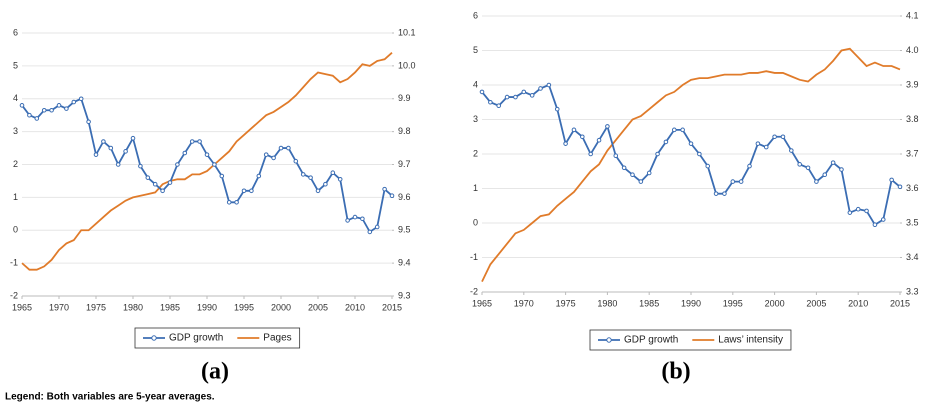 The height and width of the screenshot is (406, 931). Describe the element at coordinates (912, 50) in the screenshot. I see `y2-tick-label: 4.0` at that location.